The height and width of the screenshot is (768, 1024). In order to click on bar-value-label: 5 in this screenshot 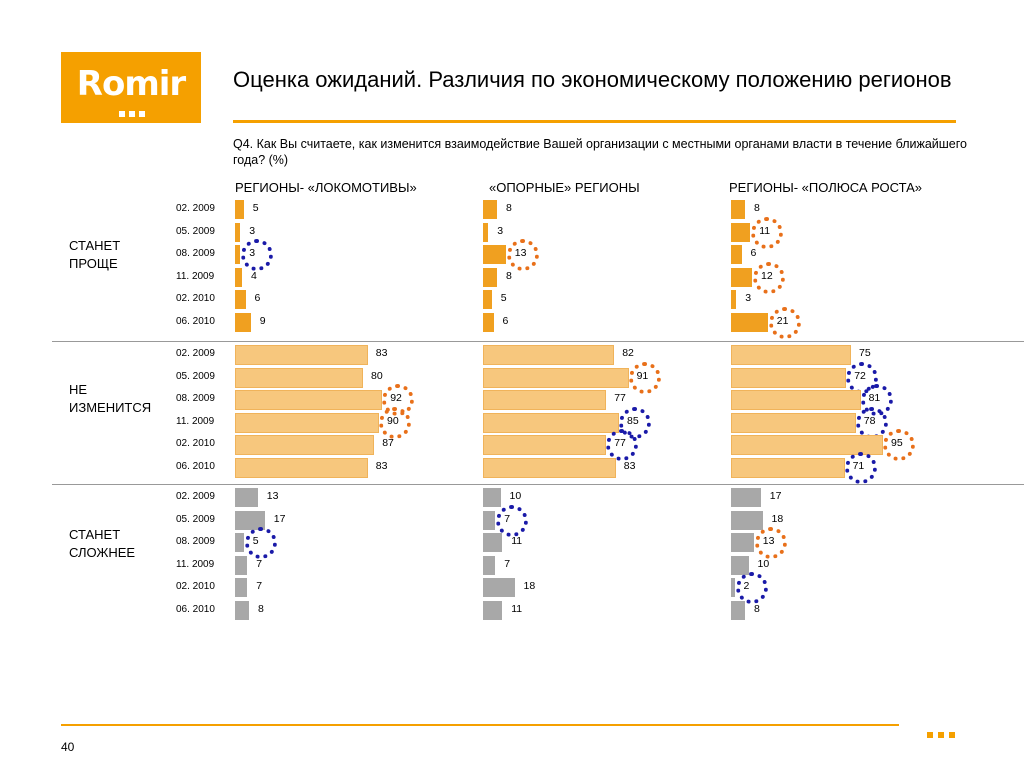, I will do `click(255, 208)`.